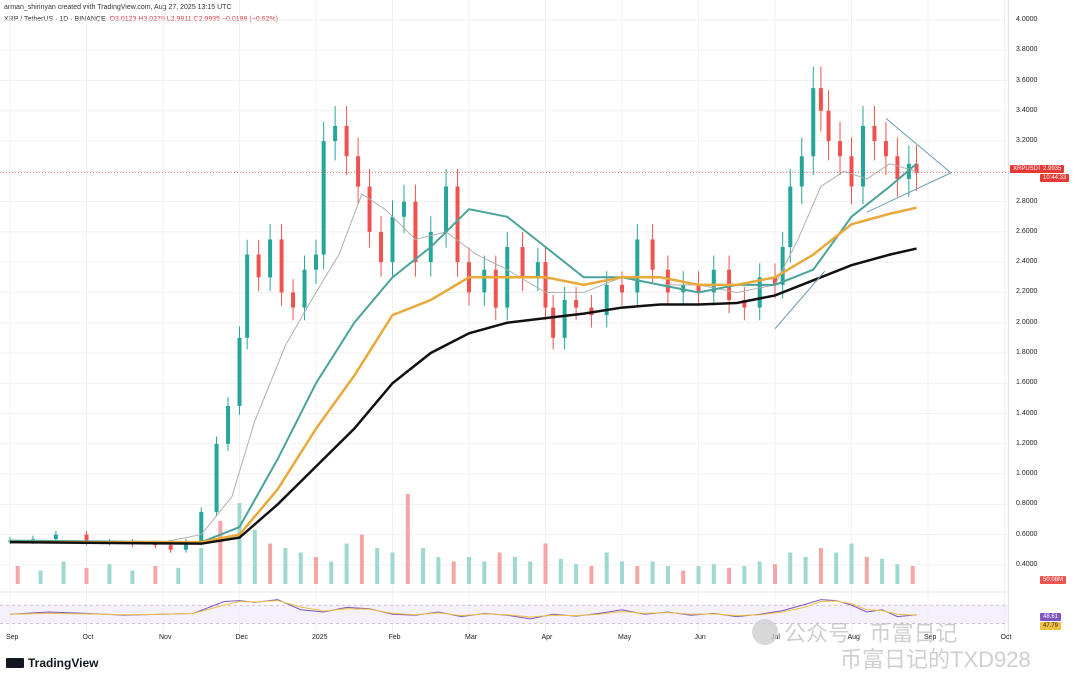 The height and width of the screenshot is (680, 1080). I want to click on price-tick-label: 1.4000, so click(1027, 413).